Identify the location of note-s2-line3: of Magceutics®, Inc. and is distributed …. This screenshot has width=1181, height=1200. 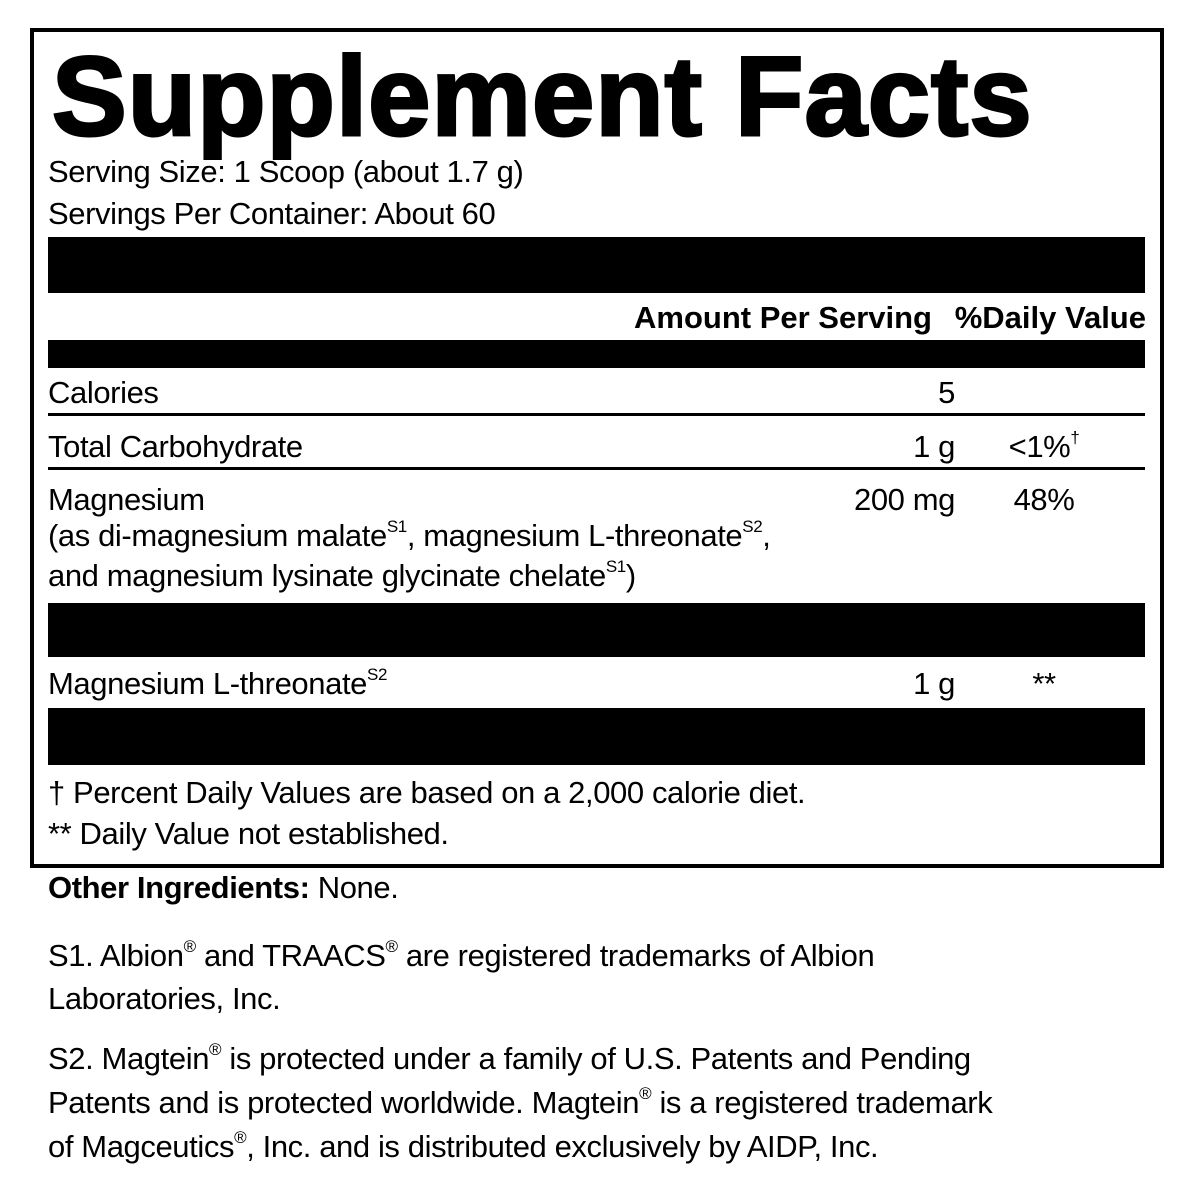
(463, 1146).